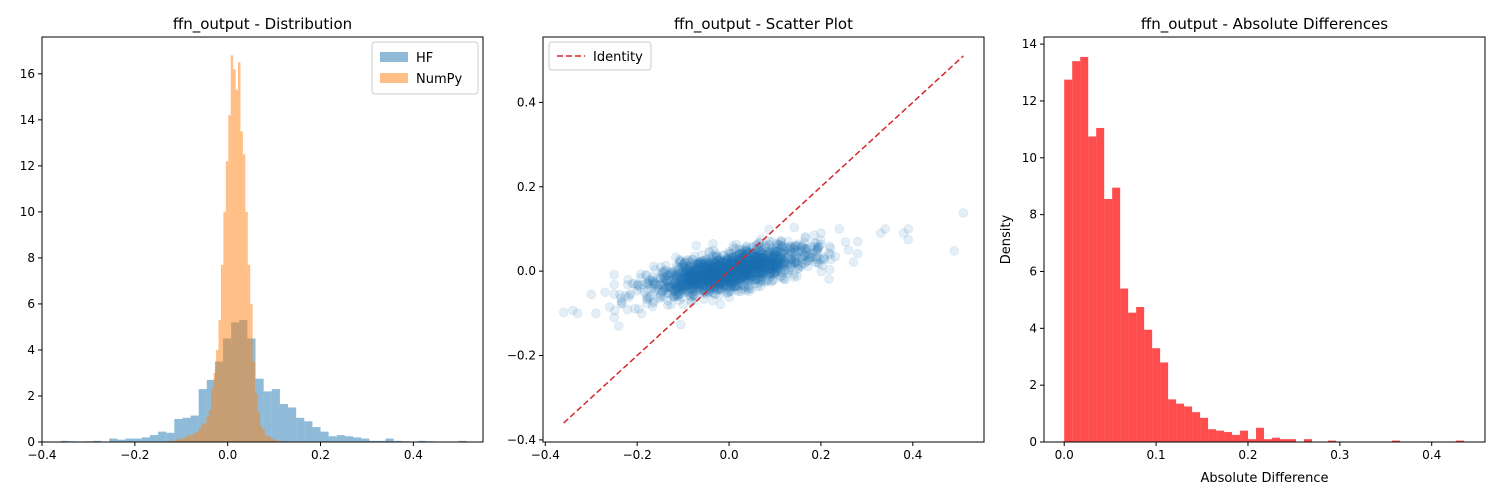  Describe the element at coordinates (27, 166) in the screenshot. I see `y-tick-label: 12` at that location.